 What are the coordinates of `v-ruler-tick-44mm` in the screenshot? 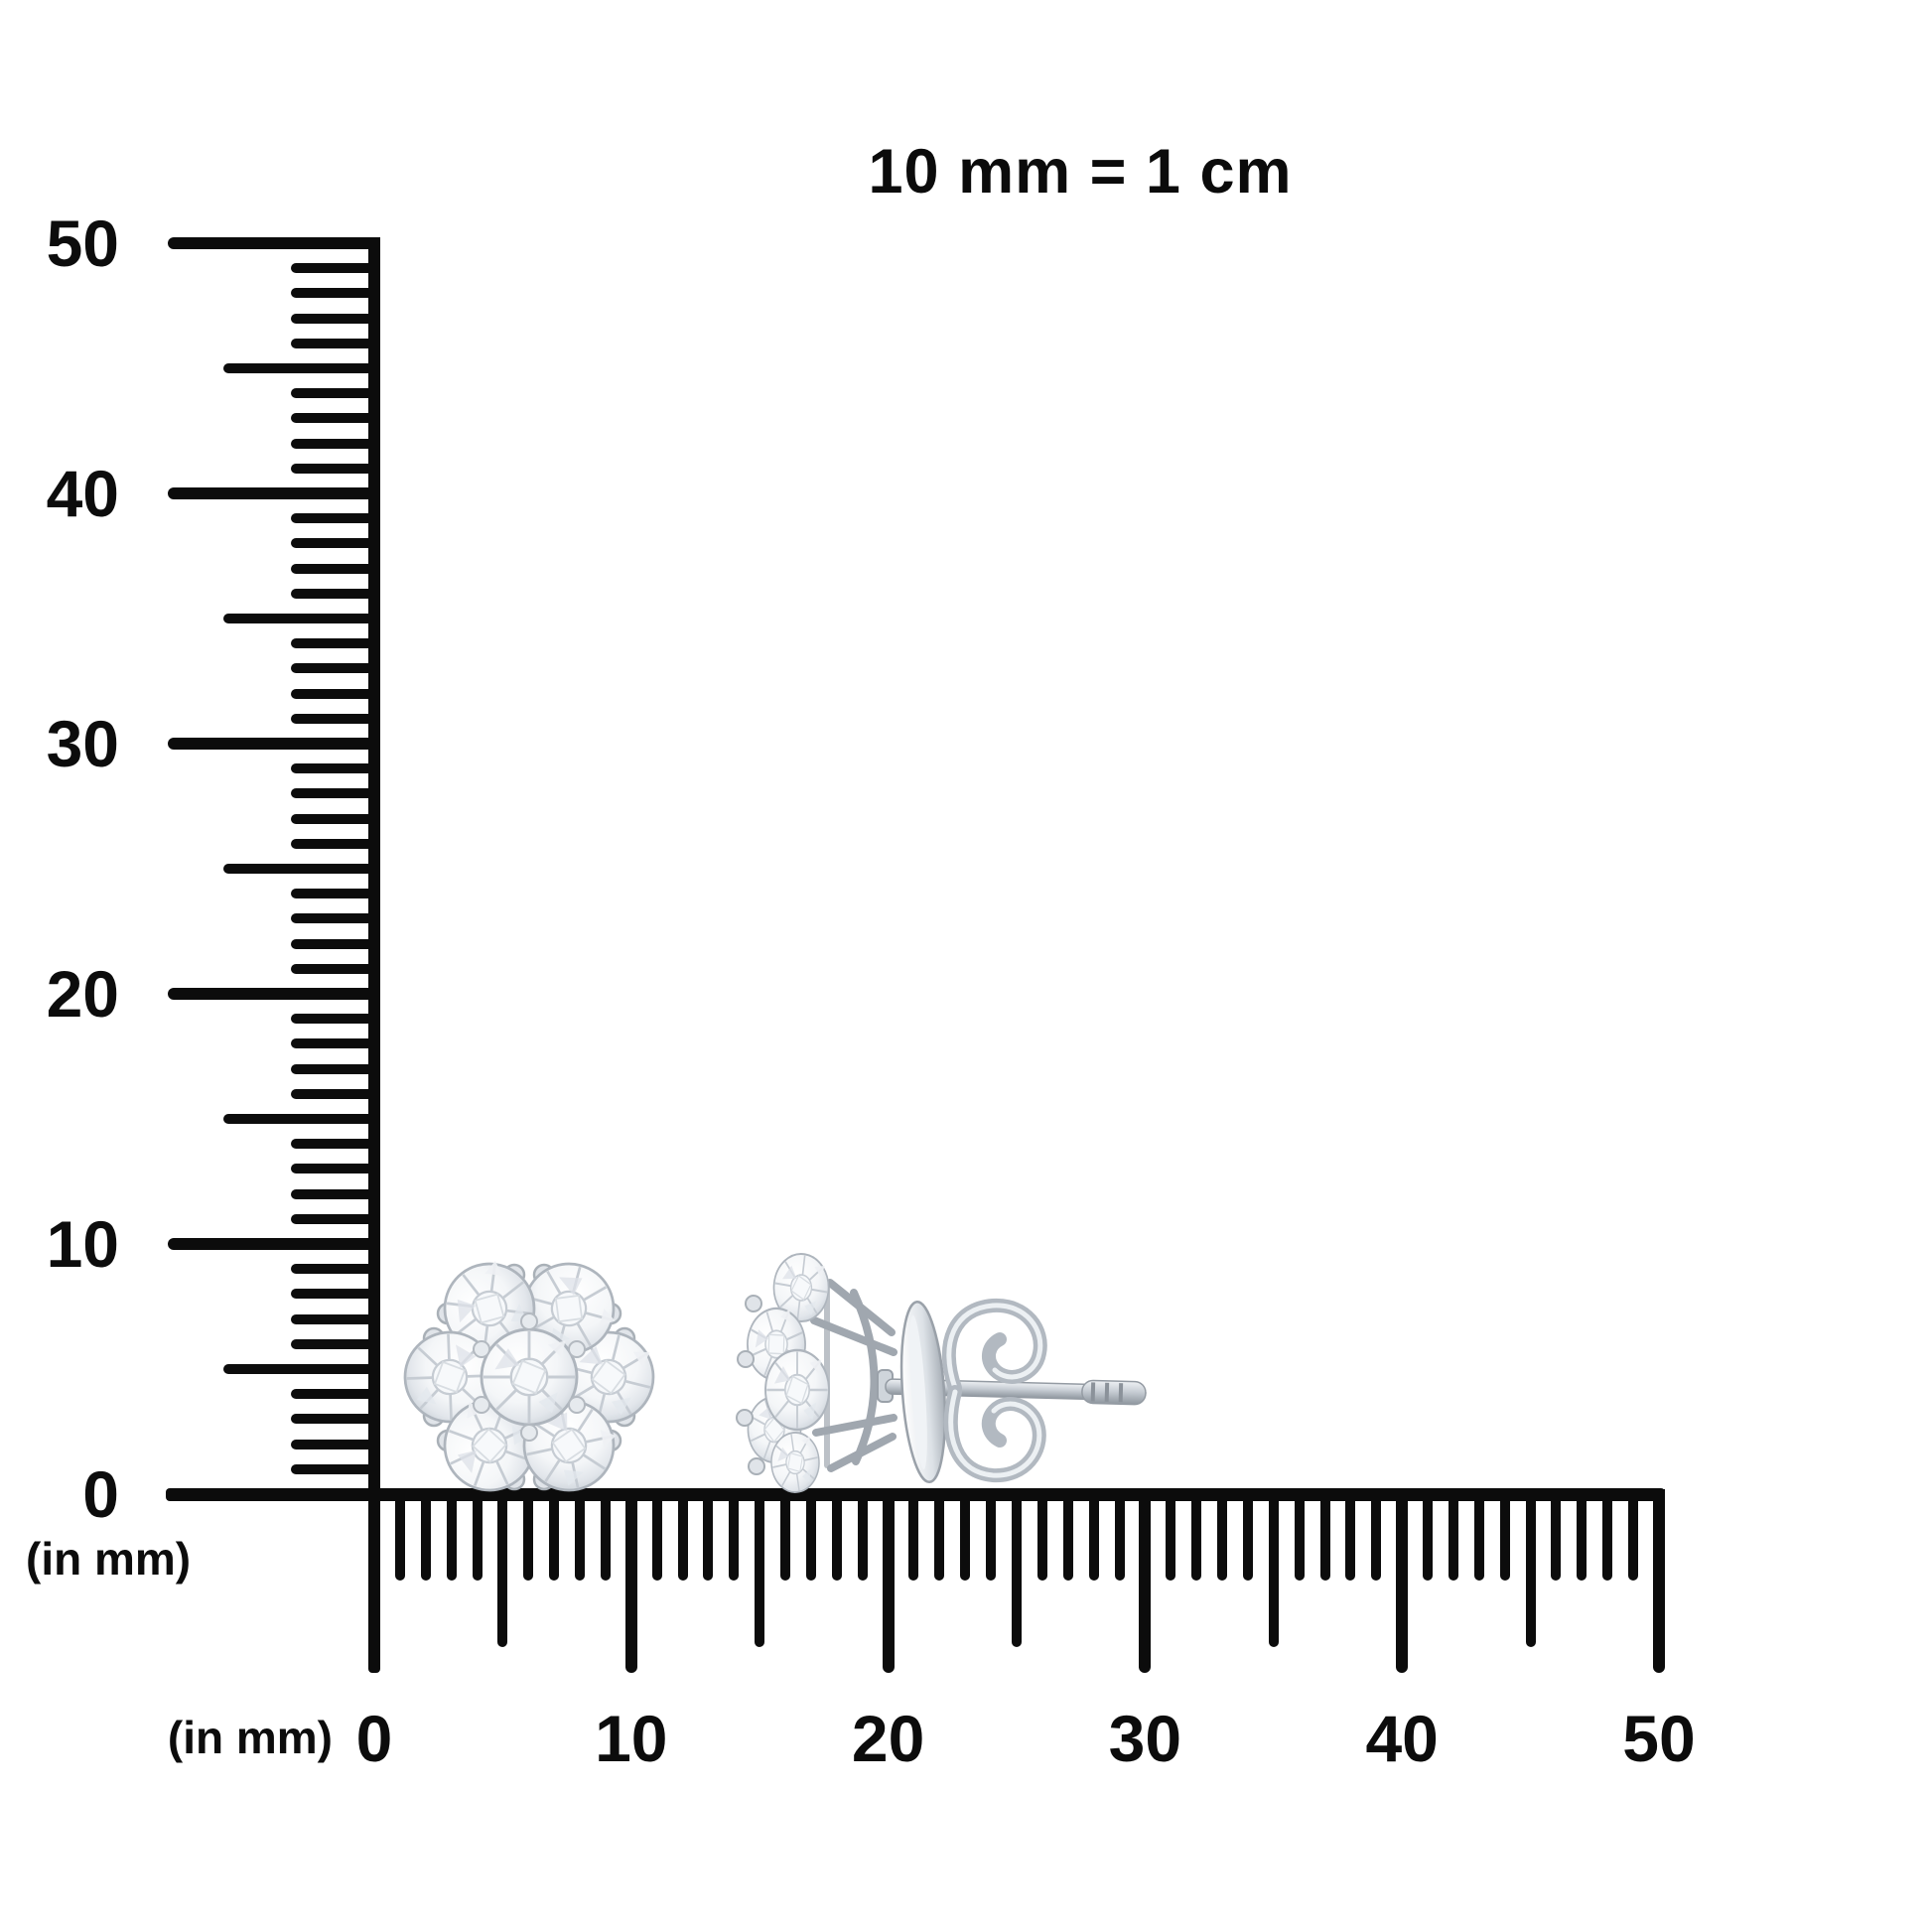 It's located at (336, 393).